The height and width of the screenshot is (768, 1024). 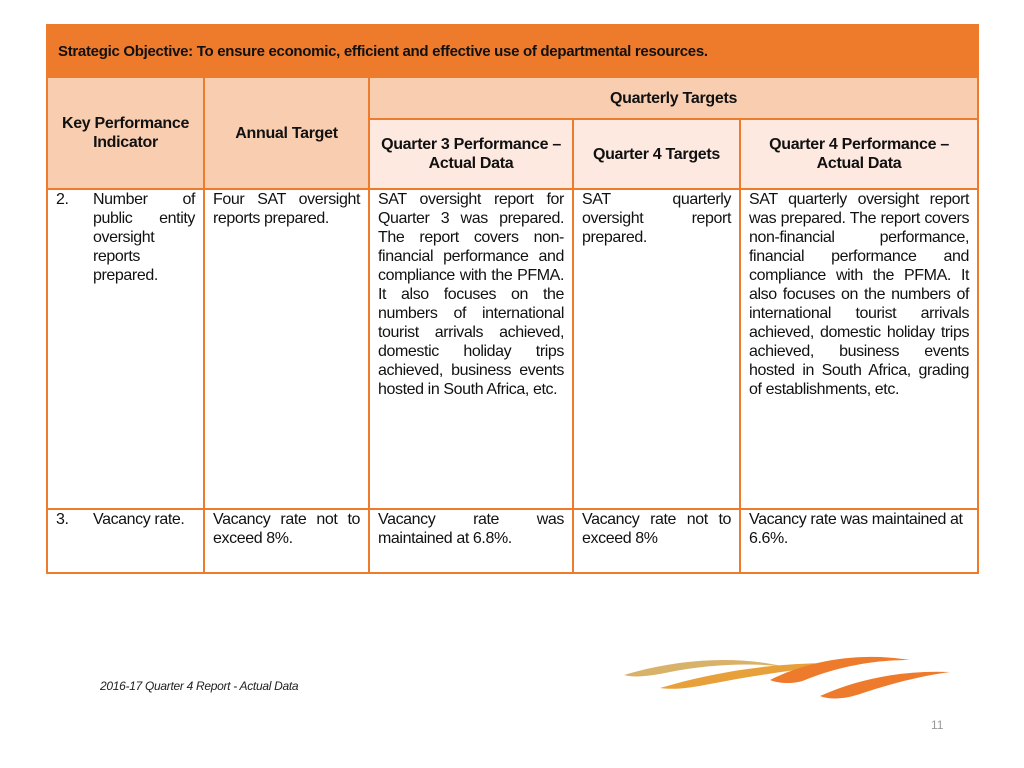 What do you see at coordinates (286, 349) in the screenshot?
I see `annual-target-cell: Four SAT oversight reports prepared.` at bounding box center [286, 349].